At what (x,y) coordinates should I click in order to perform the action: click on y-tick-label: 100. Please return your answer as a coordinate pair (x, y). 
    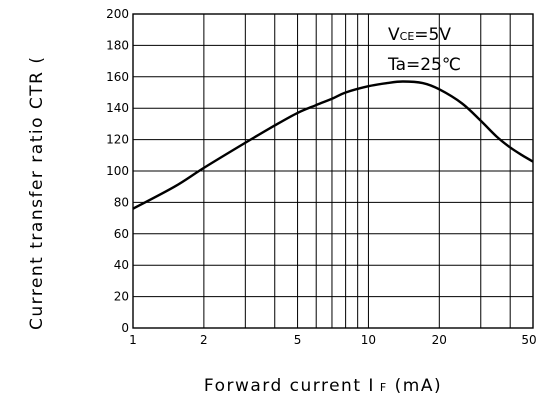
    Looking at the image, I should click on (117, 171).